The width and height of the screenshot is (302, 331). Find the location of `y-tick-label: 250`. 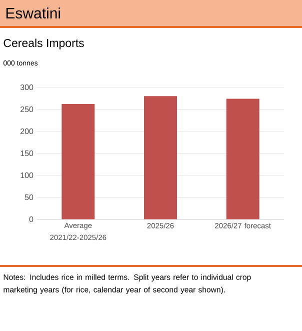

y-tick-label: 250 is located at coordinates (27, 109).